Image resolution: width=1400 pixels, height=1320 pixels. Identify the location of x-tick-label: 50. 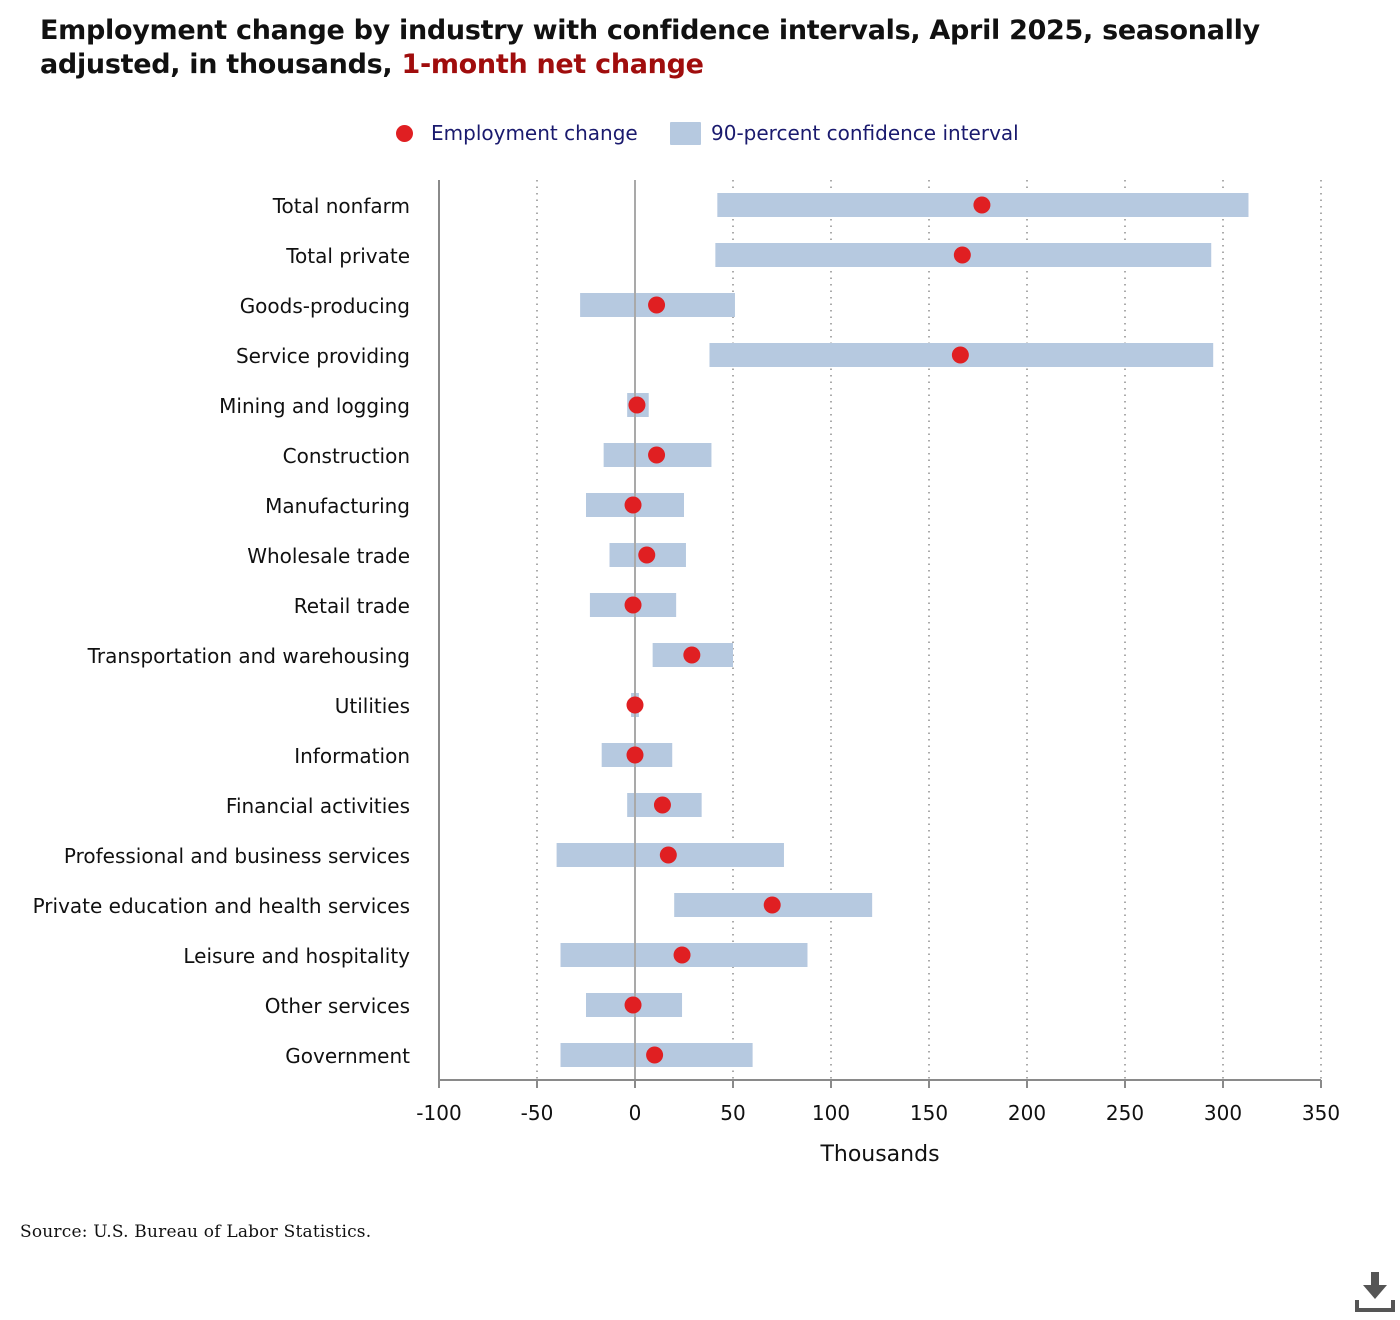
(732, 1113).